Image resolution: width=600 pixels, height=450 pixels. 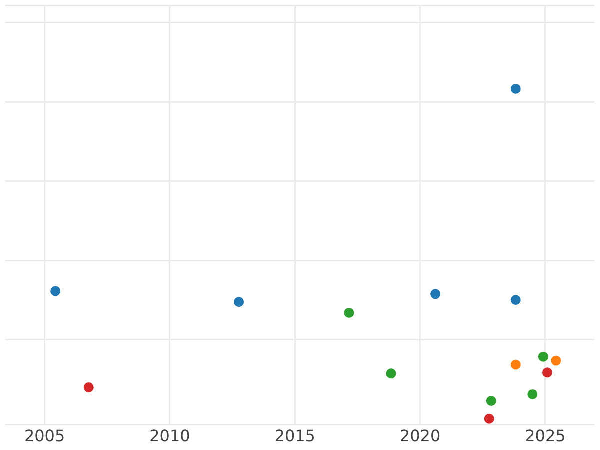 What do you see at coordinates (295, 436) in the screenshot?
I see `x-tick-label: 2015` at bounding box center [295, 436].